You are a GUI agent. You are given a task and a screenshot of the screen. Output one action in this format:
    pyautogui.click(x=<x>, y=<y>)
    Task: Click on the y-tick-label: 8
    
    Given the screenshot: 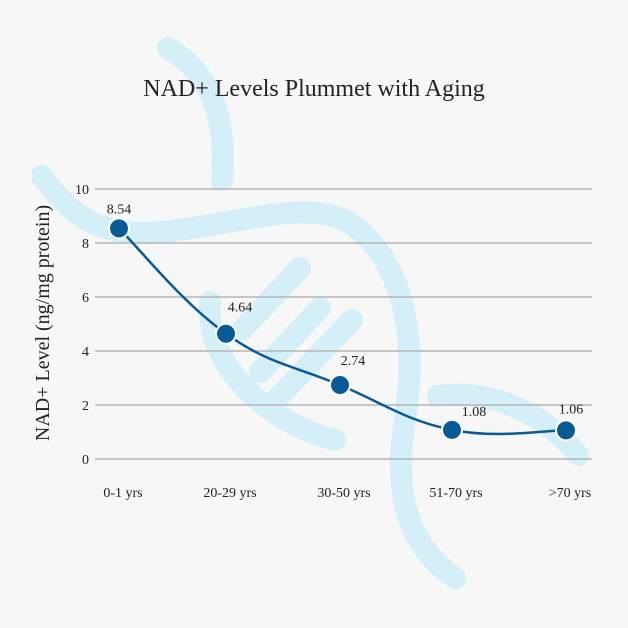 What is the action you would take?
    pyautogui.click(x=85, y=244)
    